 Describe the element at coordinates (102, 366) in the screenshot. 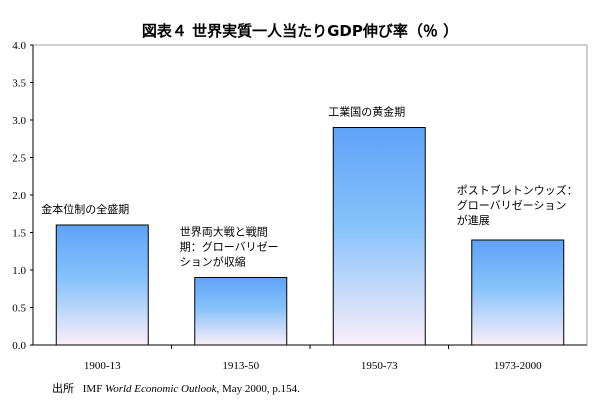

I see `x-tick-label: 1900-13` at that location.